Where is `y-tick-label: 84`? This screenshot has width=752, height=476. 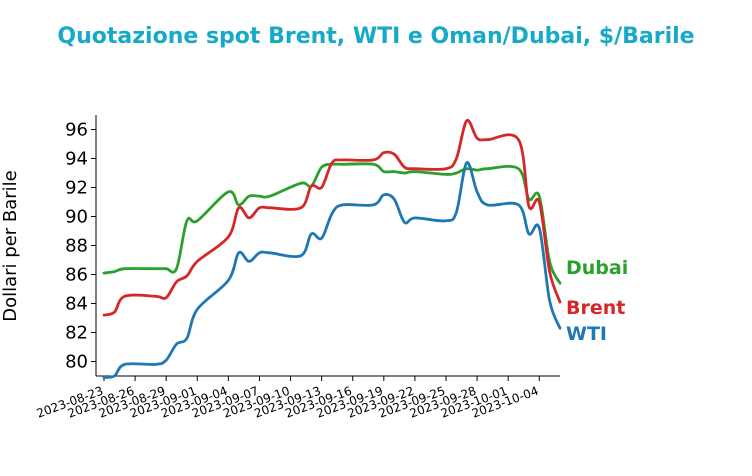
y-tick-label: 84 is located at coordinates (76, 304).